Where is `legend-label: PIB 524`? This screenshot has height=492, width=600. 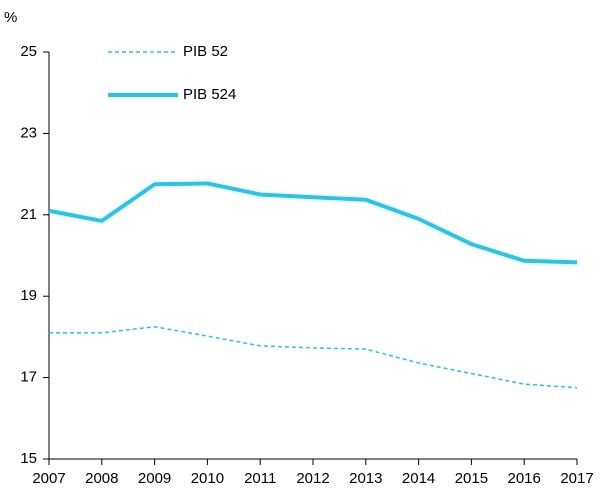 legend-label: PIB 524 is located at coordinates (209, 94).